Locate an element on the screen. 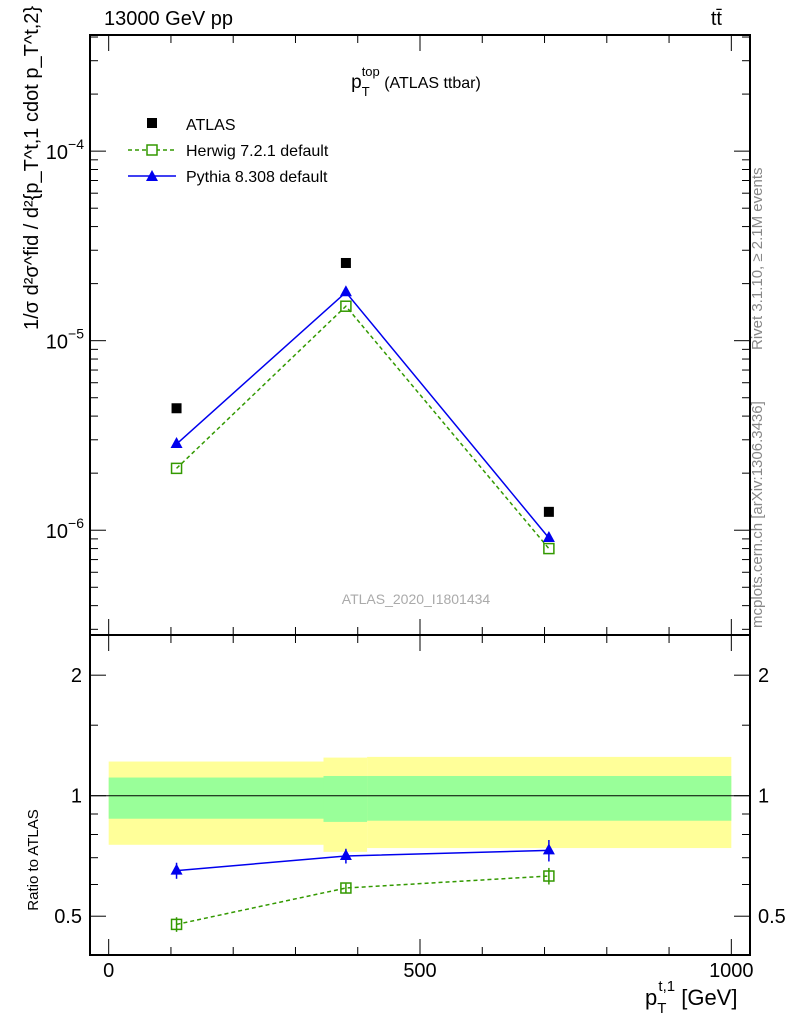 The image size is (786, 1024). legend-atlas-label: ATLAS is located at coordinates (211, 125).